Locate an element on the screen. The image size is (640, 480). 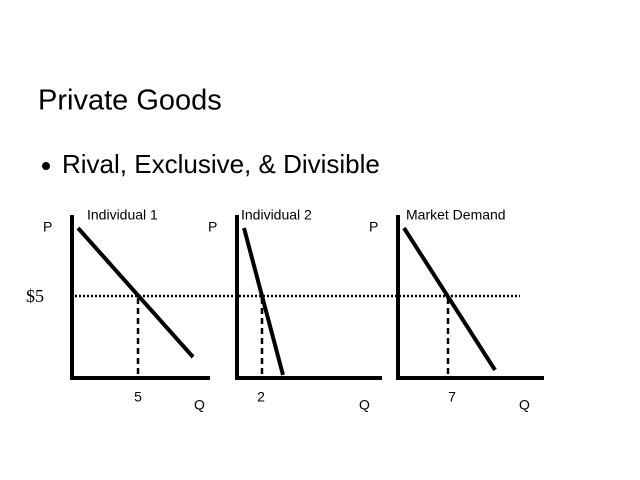
panel-title: Individual 1 is located at coordinates (122, 215).